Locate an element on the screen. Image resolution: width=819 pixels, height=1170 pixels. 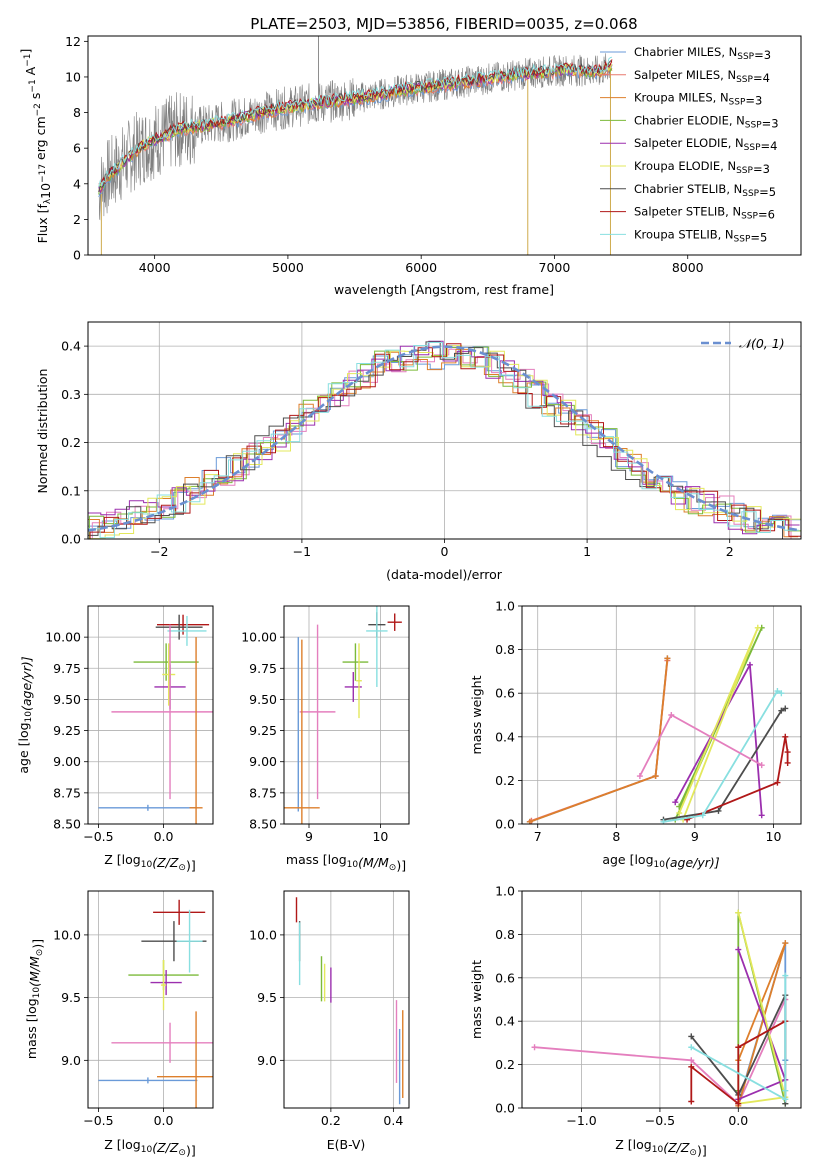
spectrum-axes-plot-area is located at coordinates (355, 145).